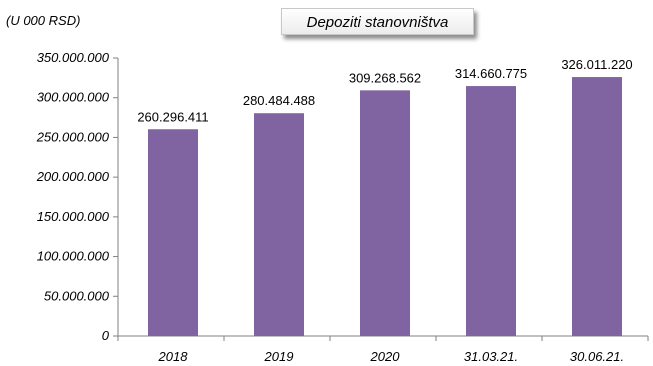 The width and height of the screenshot is (653, 366). What do you see at coordinates (73, 256) in the screenshot?
I see `y-tick-label: 100.000.000` at bounding box center [73, 256].